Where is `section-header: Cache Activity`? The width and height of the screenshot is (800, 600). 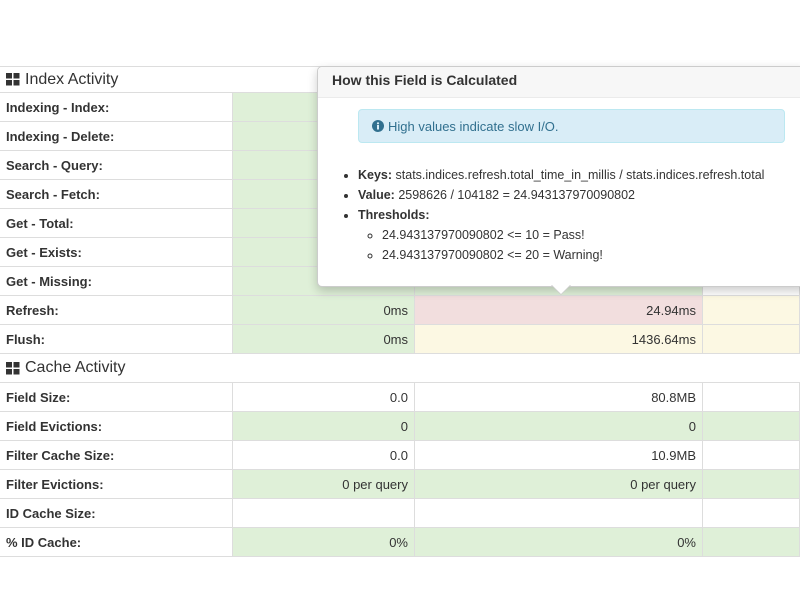 section-header: Cache Activity is located at coordinates (400, 367).